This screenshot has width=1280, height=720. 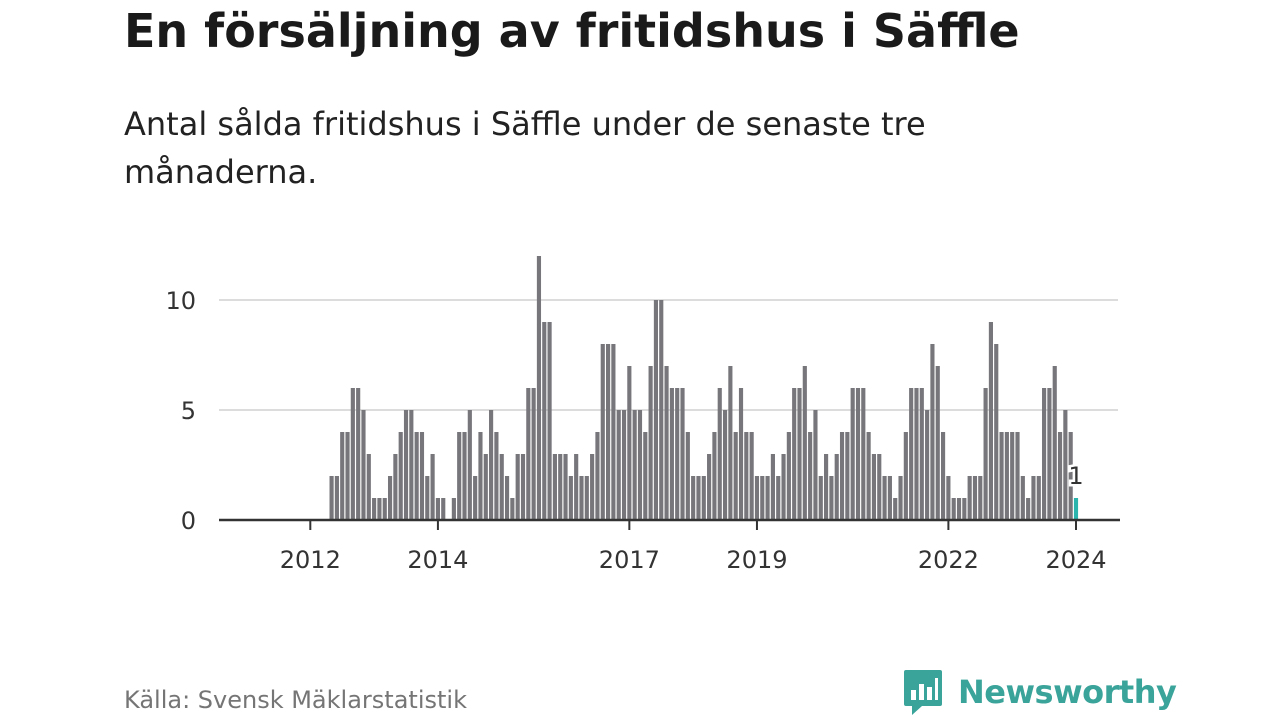 What do you see at coordinates (756, 560) in the screenshot?
I see `x-tick-label: 2019` at bounding box center [756, 560].